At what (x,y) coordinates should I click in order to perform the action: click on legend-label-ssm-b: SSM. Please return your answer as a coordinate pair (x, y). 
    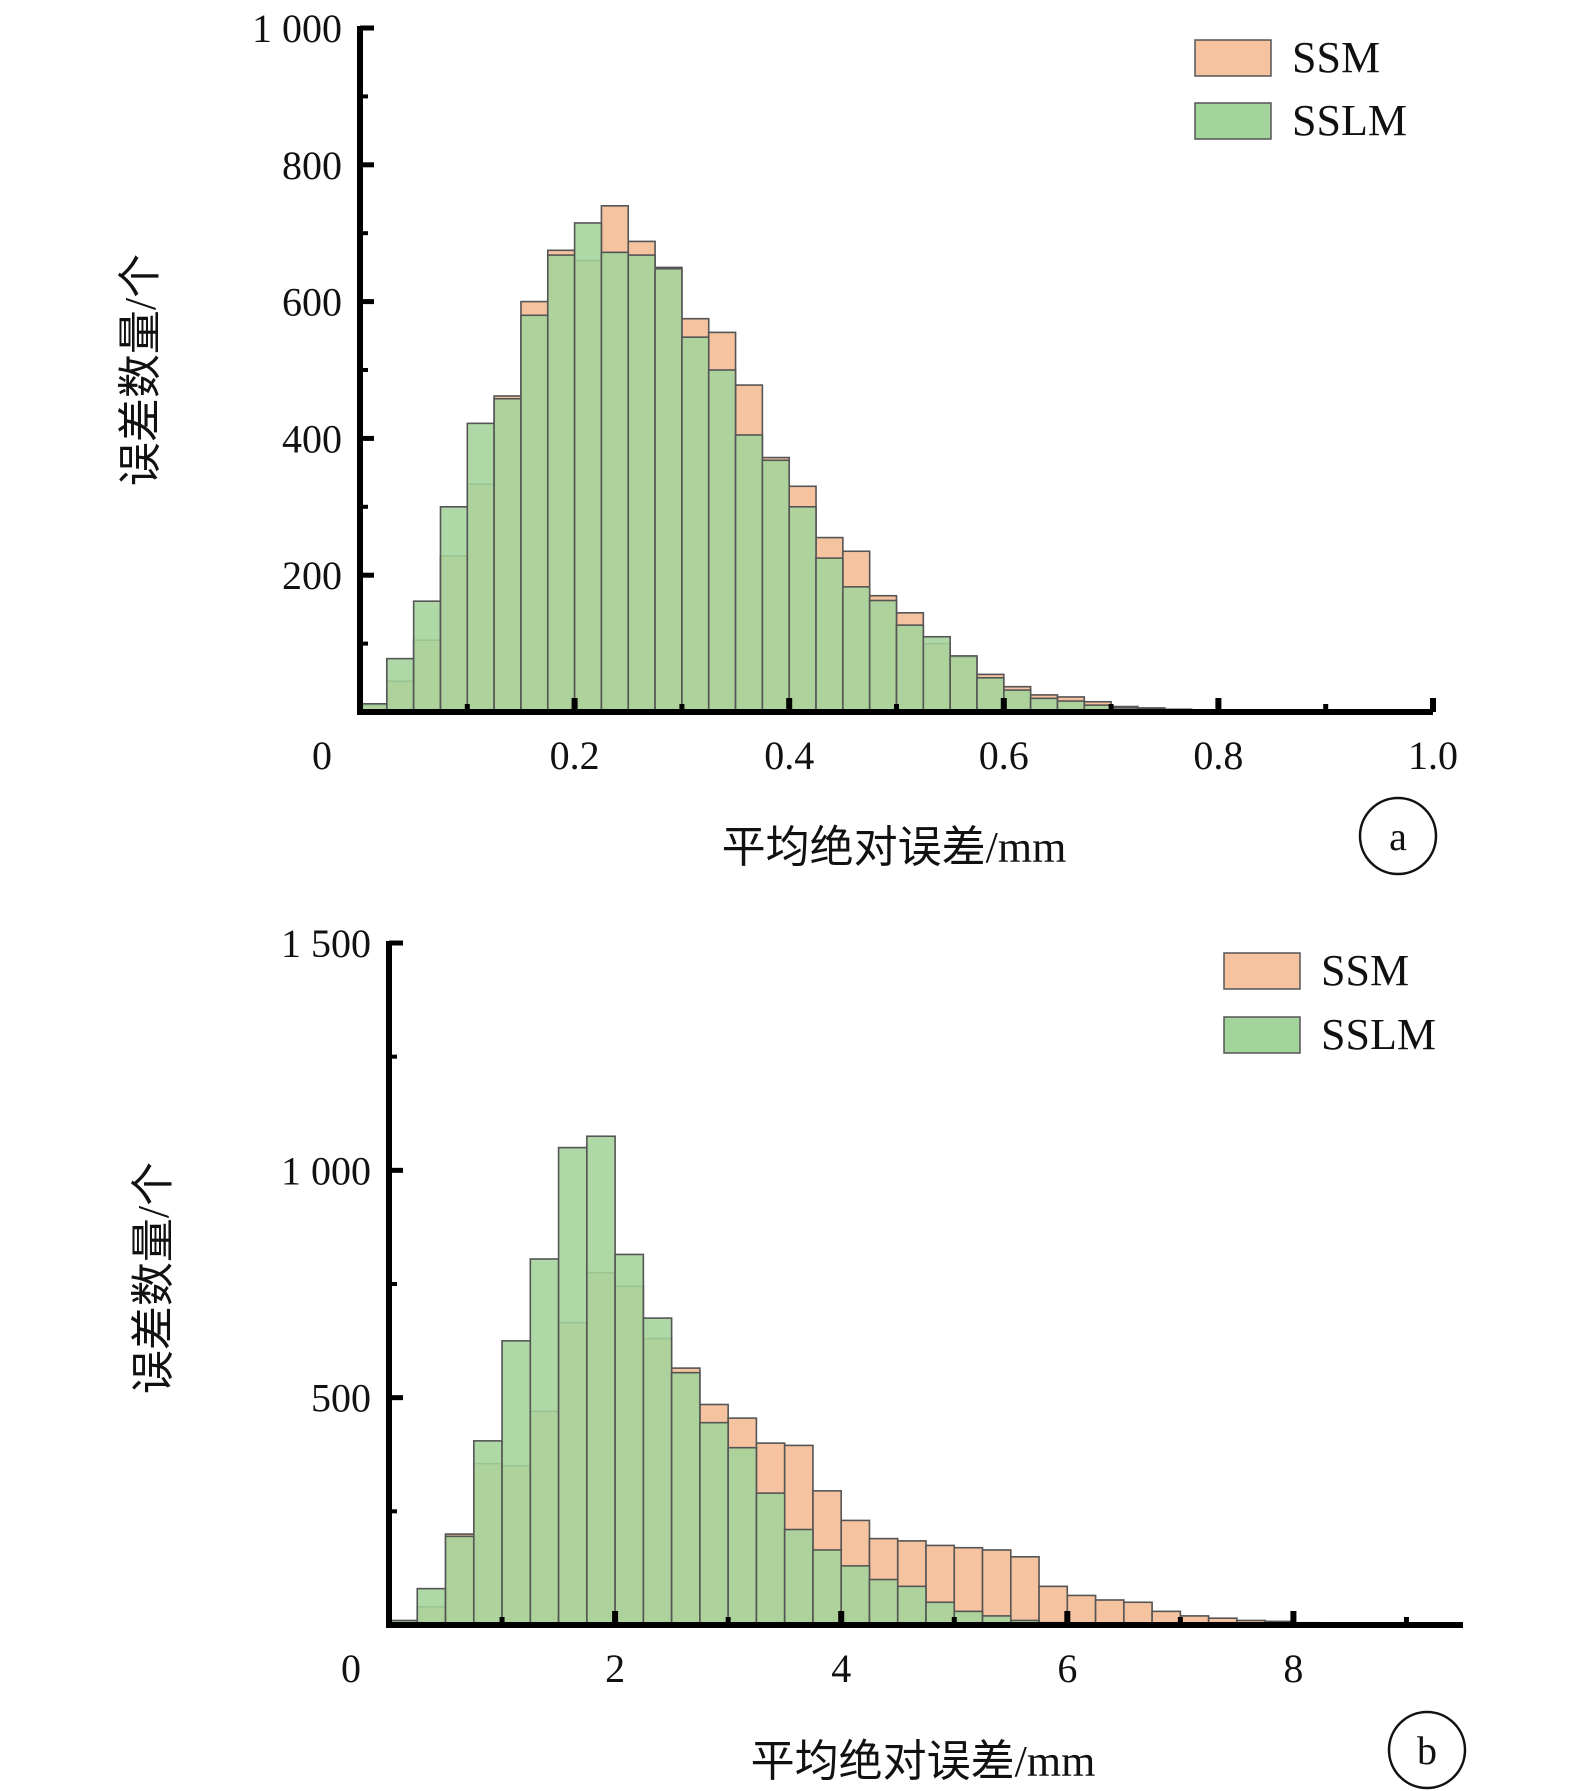
    Looking at the image, I should click on (1365, 970).